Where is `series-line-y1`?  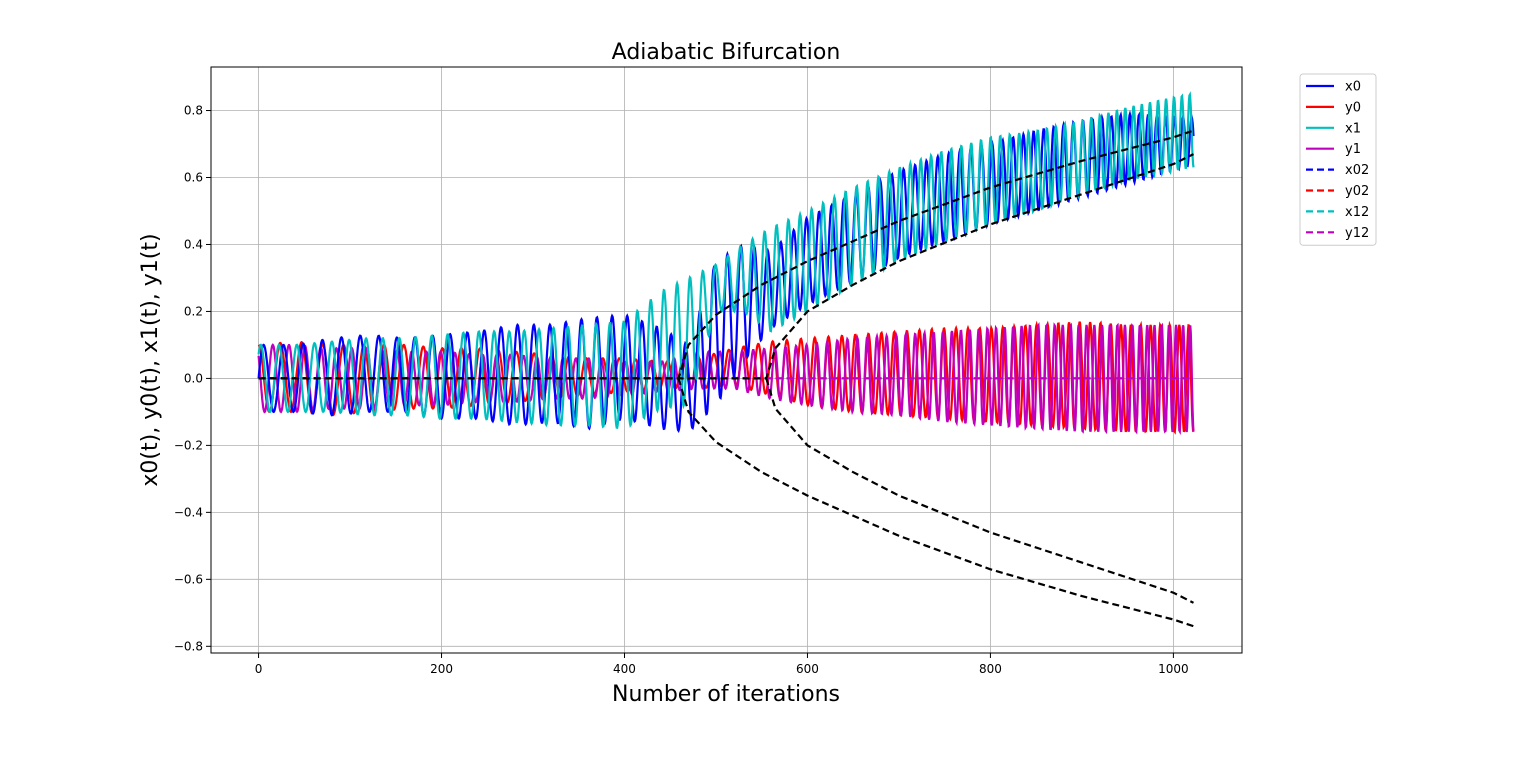 series-line-y1 is located at coordinates (726, 379).